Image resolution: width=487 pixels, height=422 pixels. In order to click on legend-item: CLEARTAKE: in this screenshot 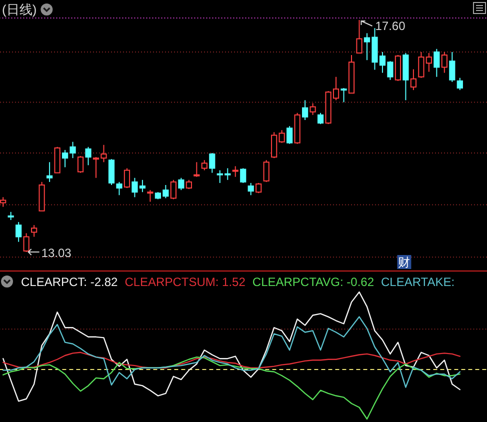, I will do `click(418, 282)`.